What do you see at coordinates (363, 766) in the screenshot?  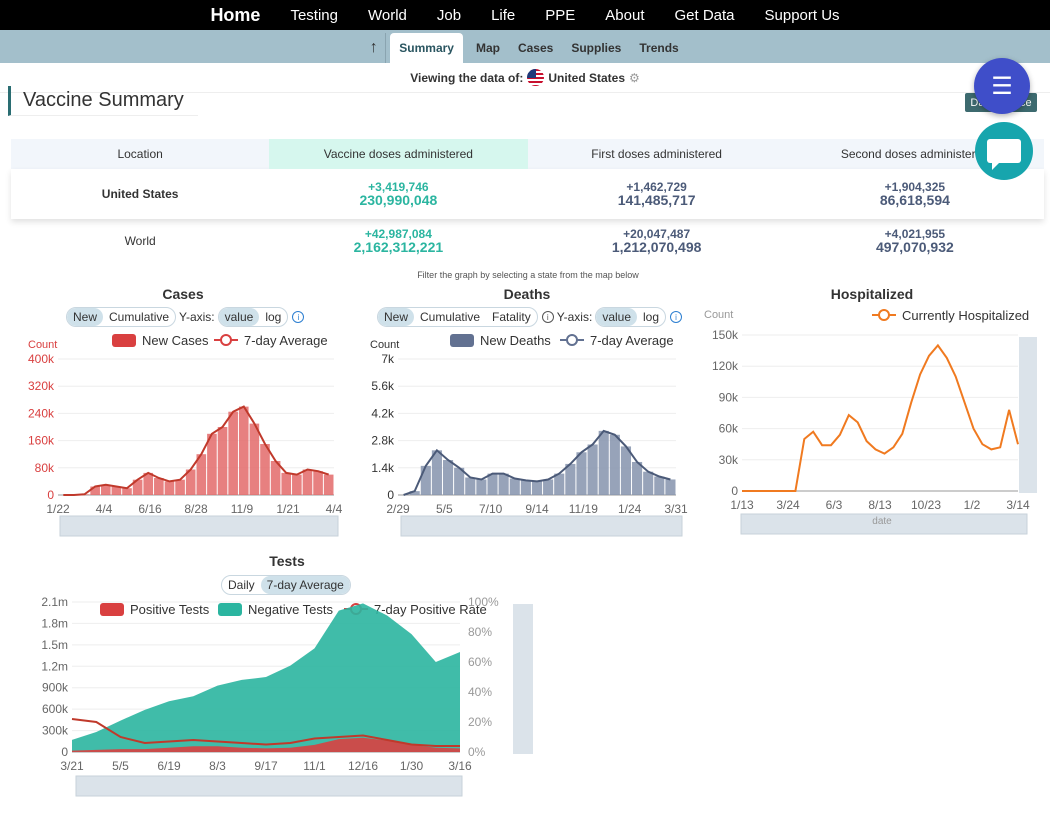 I see `x-tick-label: 12/16` at bounding box center [363, 766].